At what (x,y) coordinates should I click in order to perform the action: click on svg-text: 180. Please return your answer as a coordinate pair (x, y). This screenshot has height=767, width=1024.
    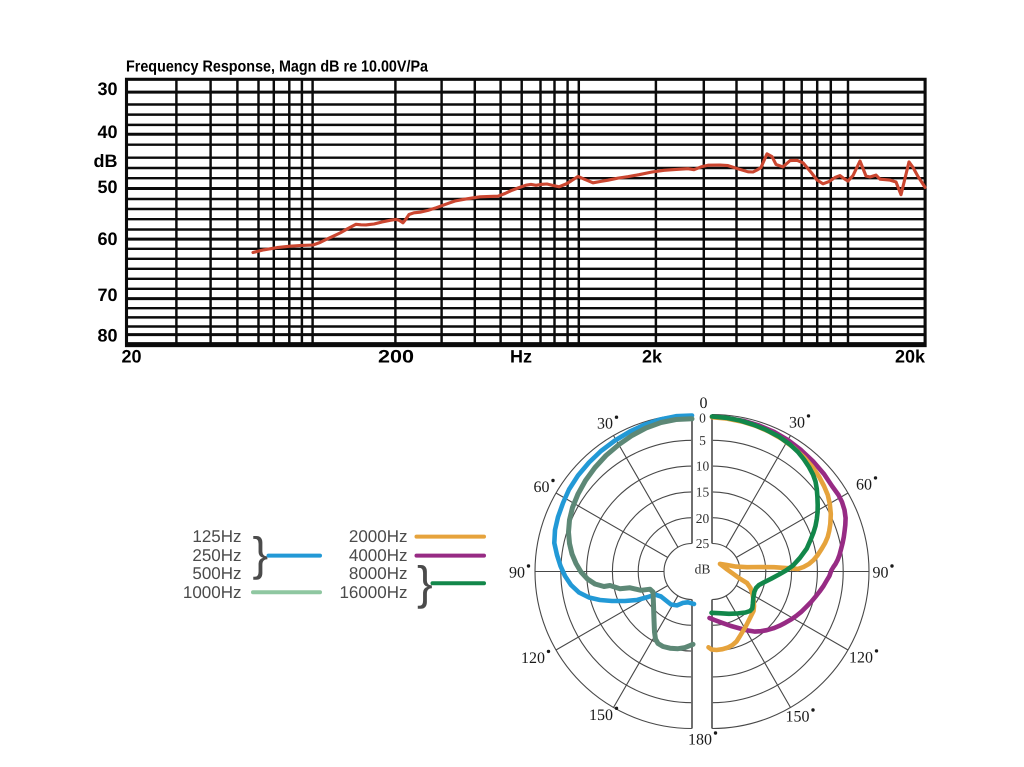
    Looking at the image, I should click on (700, 740).